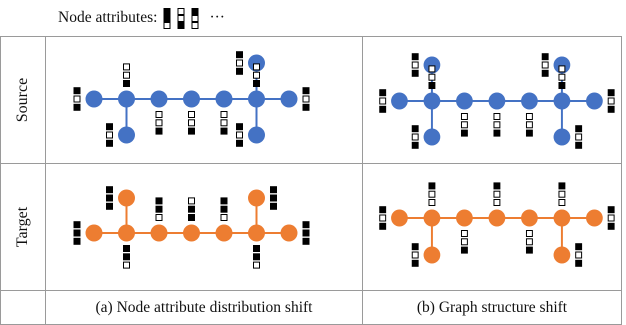 This screenshot has height=325, width=626. What do you see at coordinates (23, 307) in the screenshot?
I see `empty-corner-cell` at bounding box center [23, 307].